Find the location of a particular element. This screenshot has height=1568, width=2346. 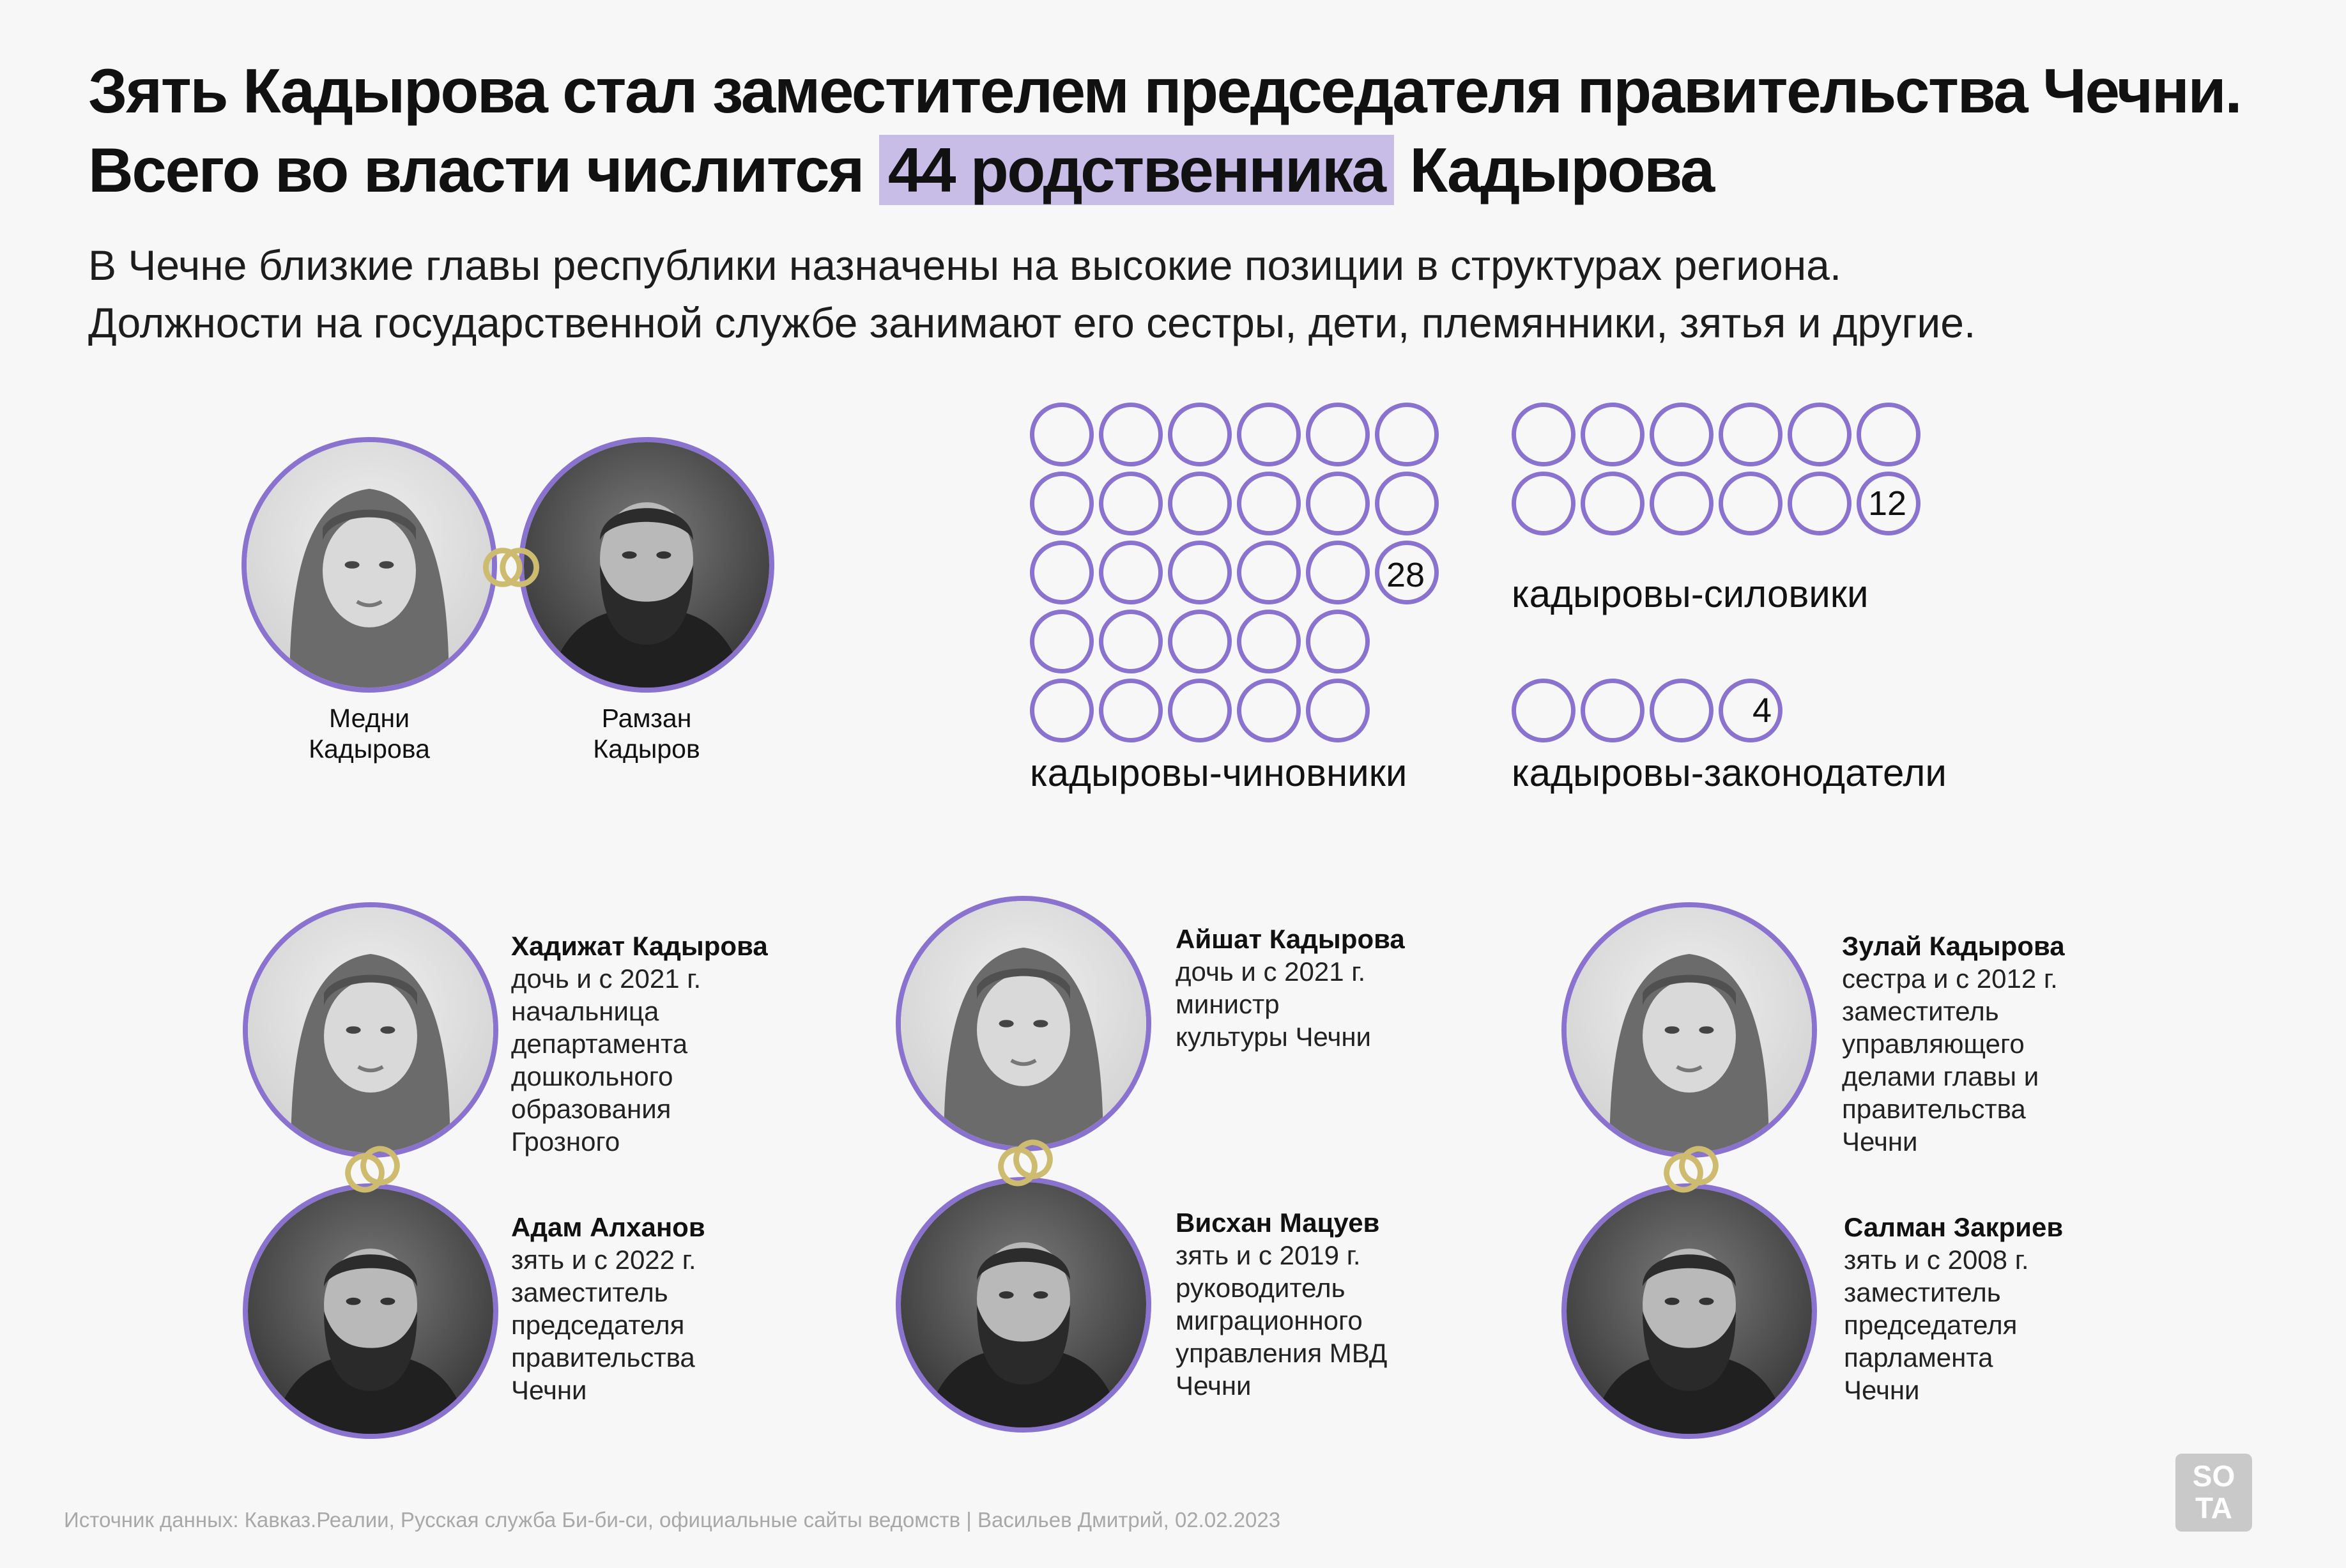

portrait-viskhan is located at coordinates (1023, 1305).